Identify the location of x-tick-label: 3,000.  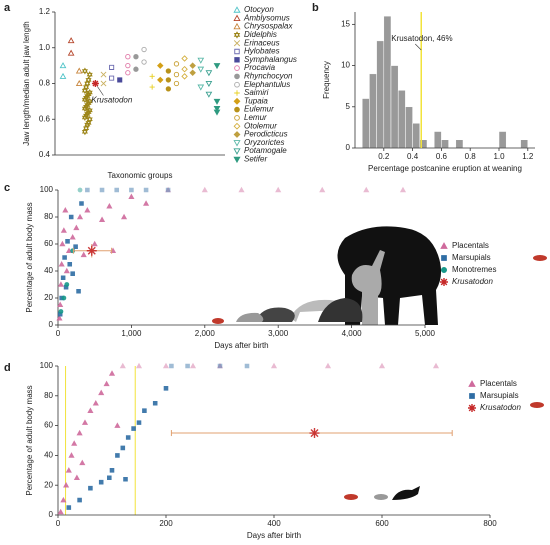
(278, 333).